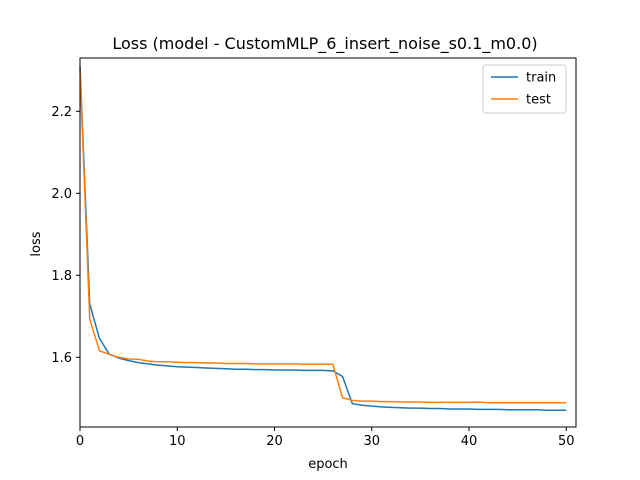 This screenshot has height=480, width=640. I want to click on y-axis-ticks: 1.6 1.8 2.0 2.2, so click(65, 235).